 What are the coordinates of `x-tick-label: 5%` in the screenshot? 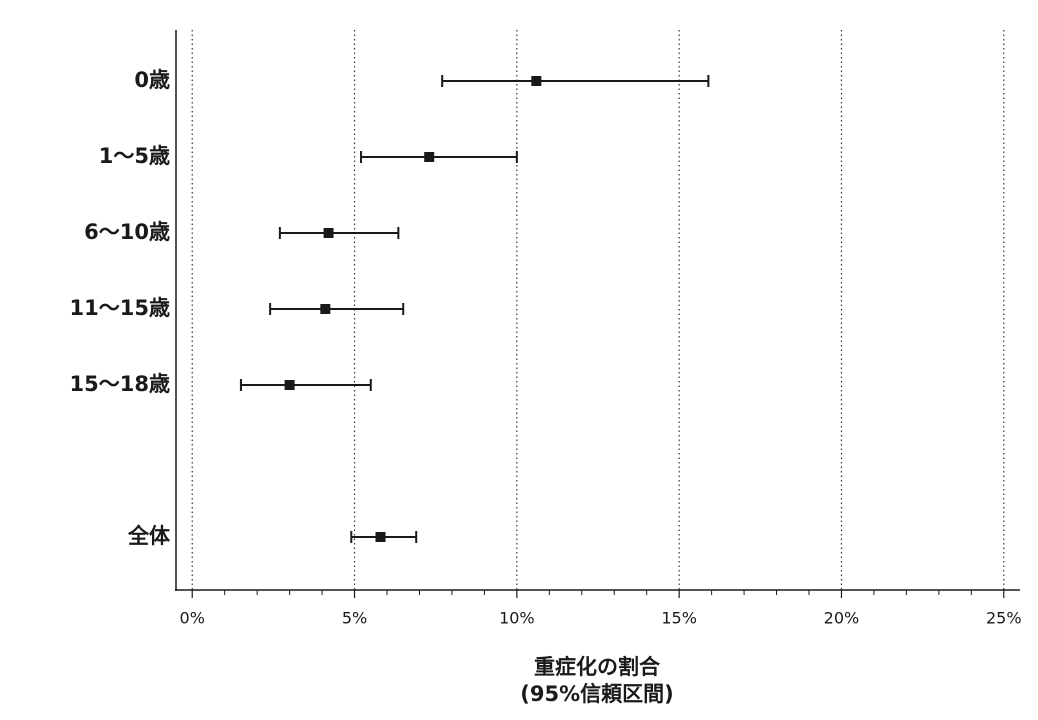 It's located at (354, 618).